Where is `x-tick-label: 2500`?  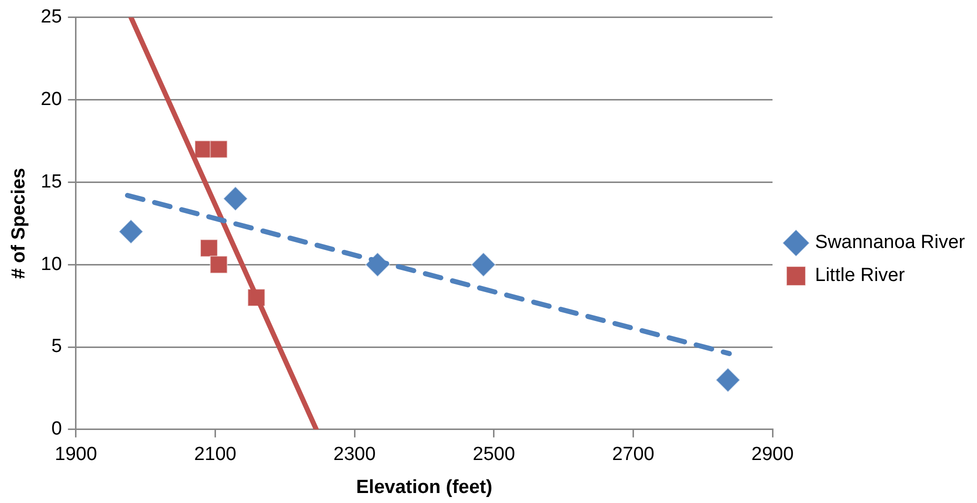
x-tick-label: 2500 is located at coordinates (494, 455).